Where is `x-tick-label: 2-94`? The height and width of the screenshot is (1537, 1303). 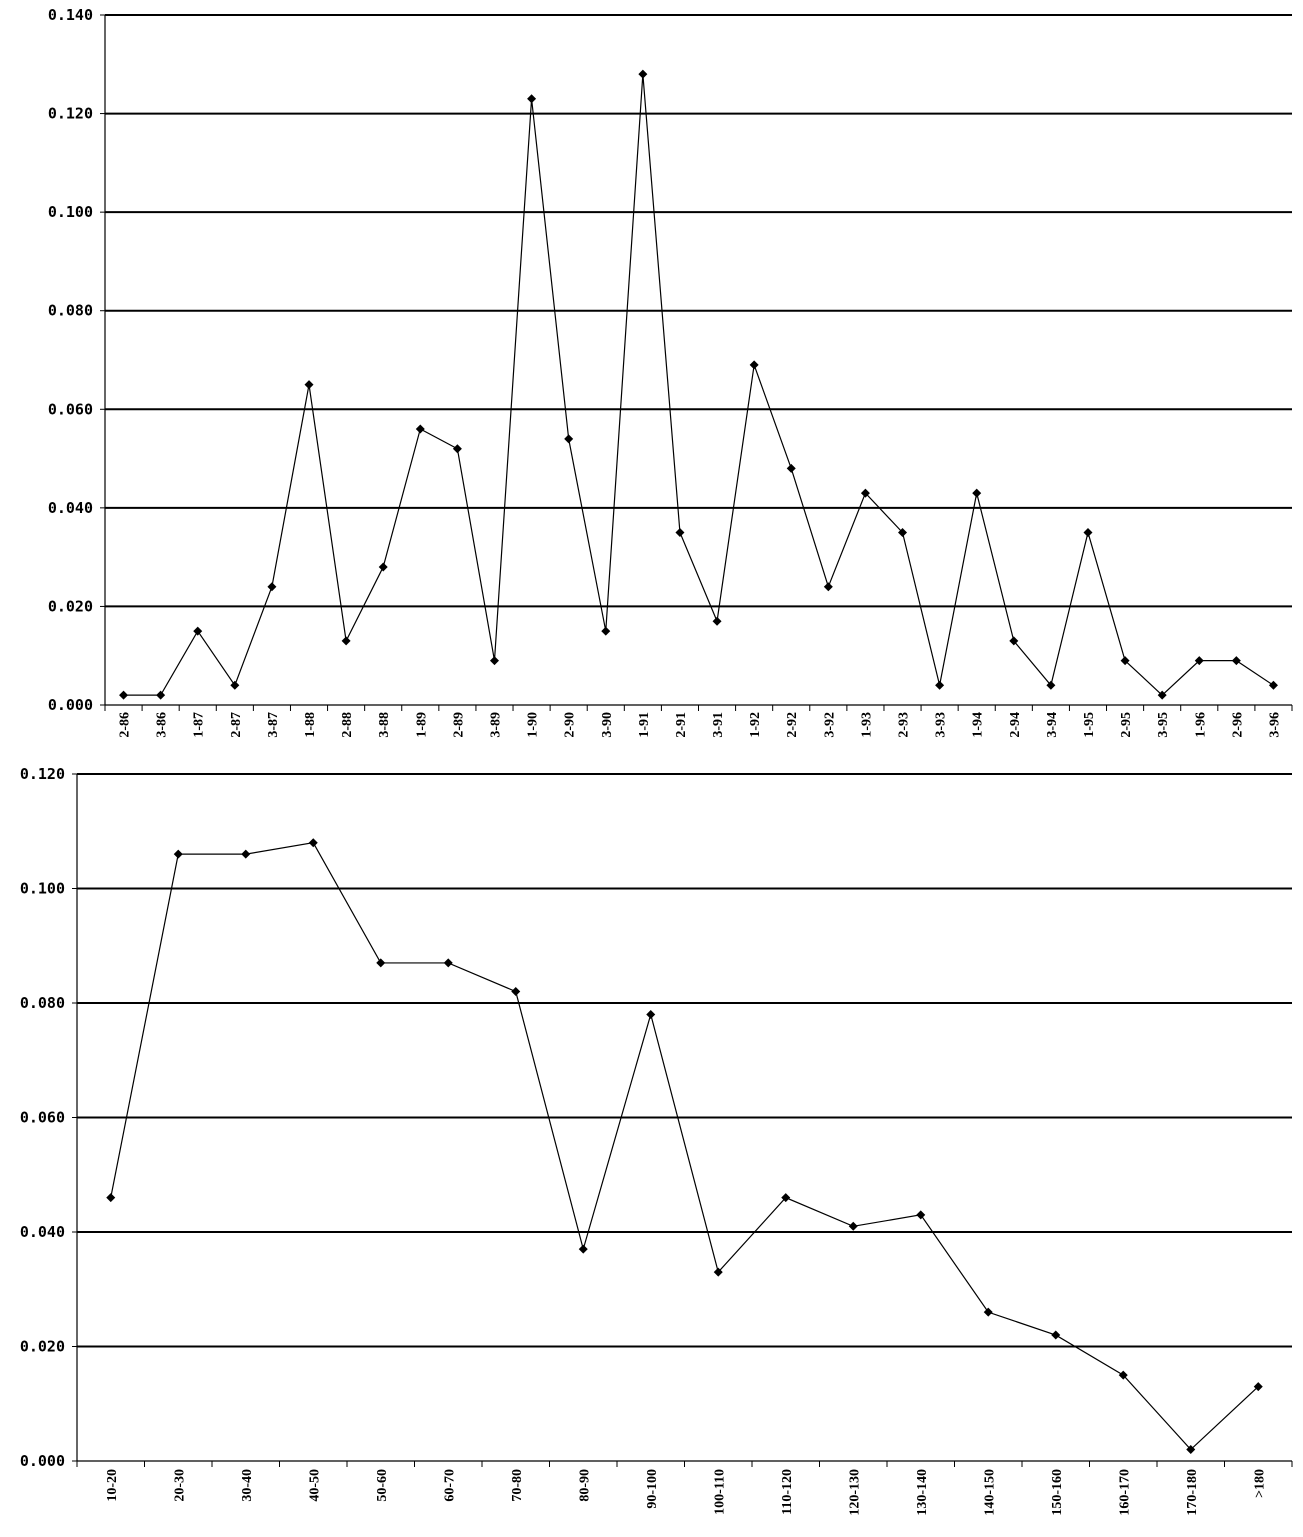 x-tick-label: 2-94 is located at coordinates (1015, 725).